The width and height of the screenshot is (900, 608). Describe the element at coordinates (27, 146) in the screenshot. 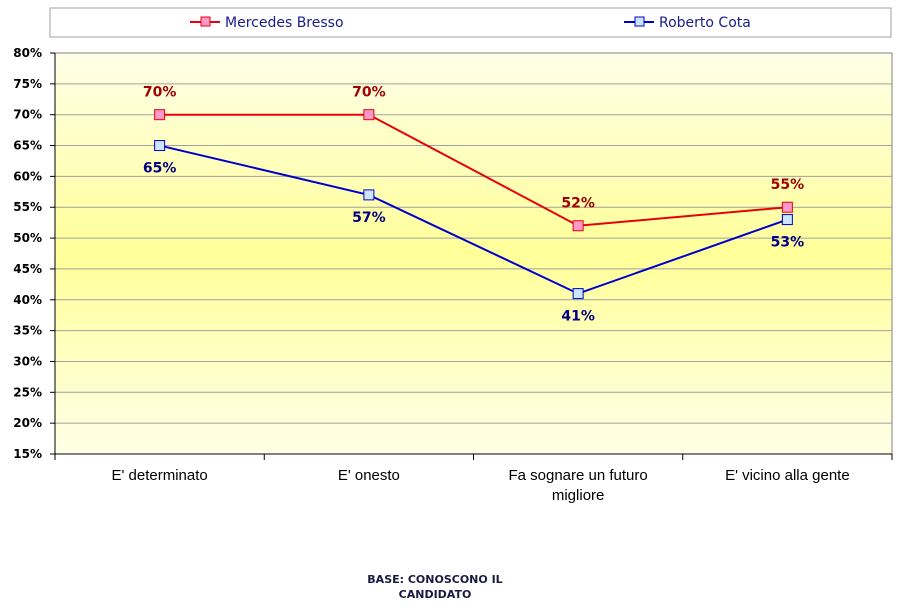

I see `y-tick-label: 65%` at that location.